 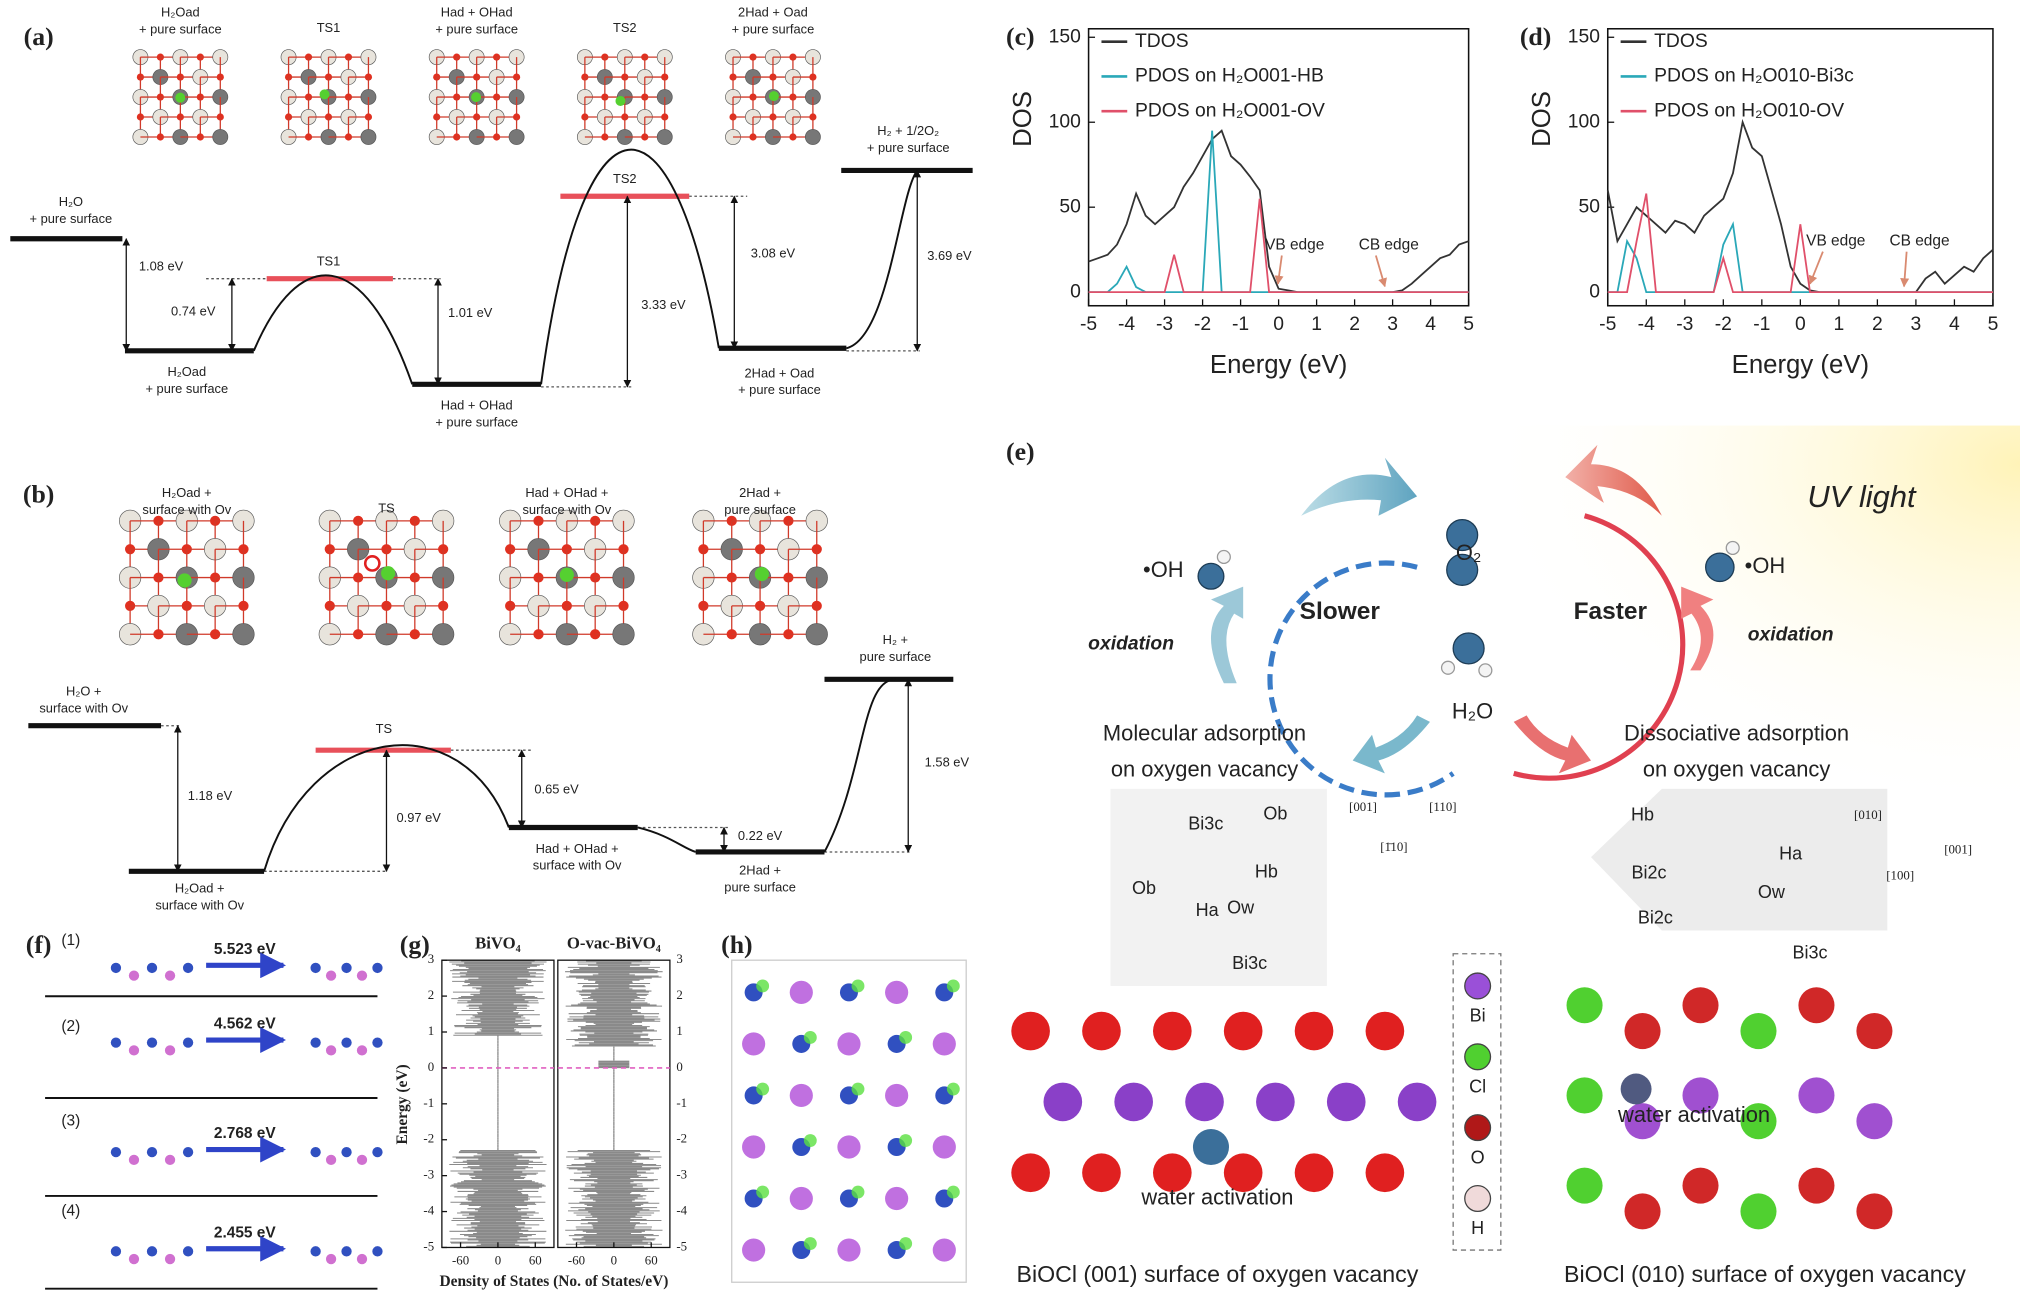 What do you see at coordinates (1993, 324) in the screenshot?
I see `x-tick-label: 5` at bounding box center [1993, 324].